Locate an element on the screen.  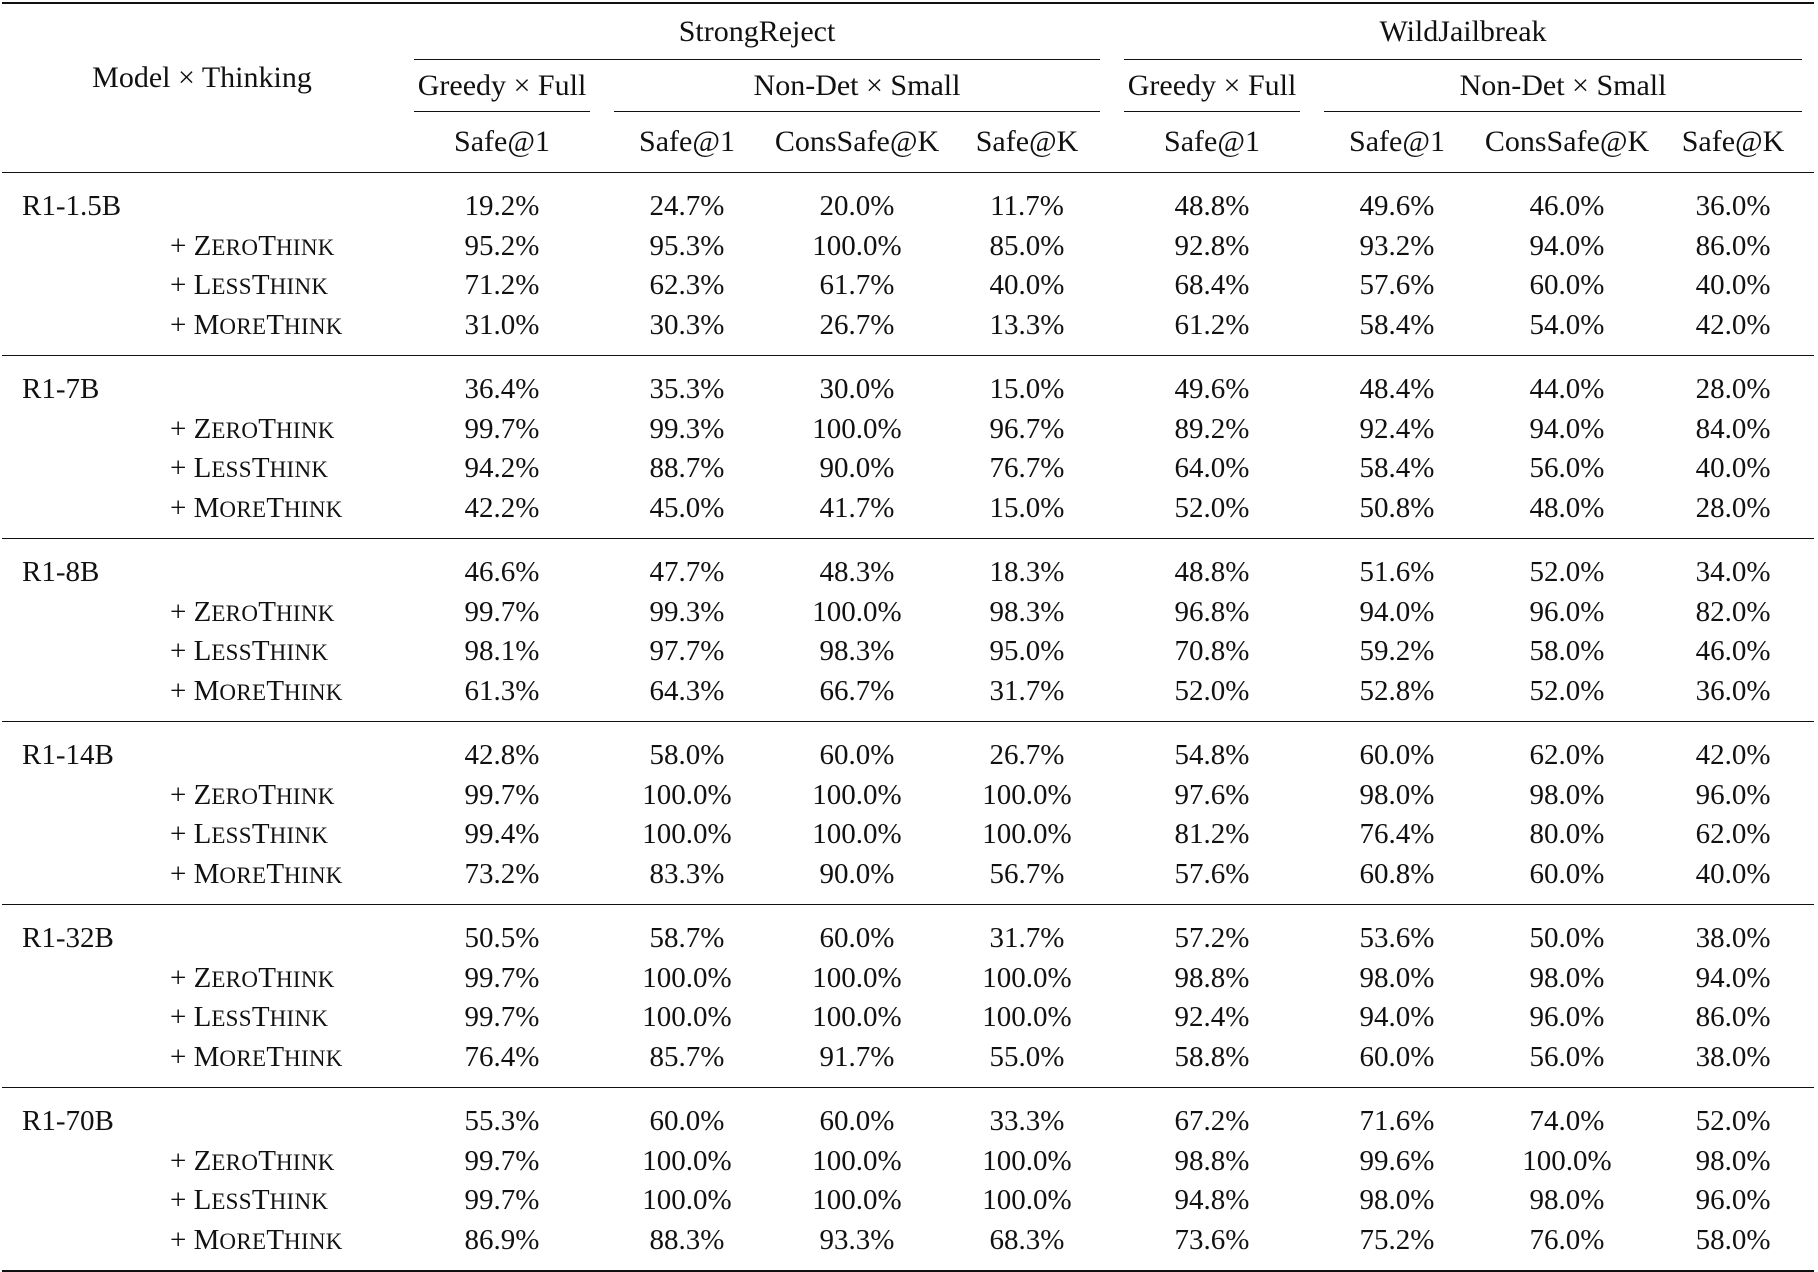
value-cell: 98.8% is located at coordinates (1212, 1160).